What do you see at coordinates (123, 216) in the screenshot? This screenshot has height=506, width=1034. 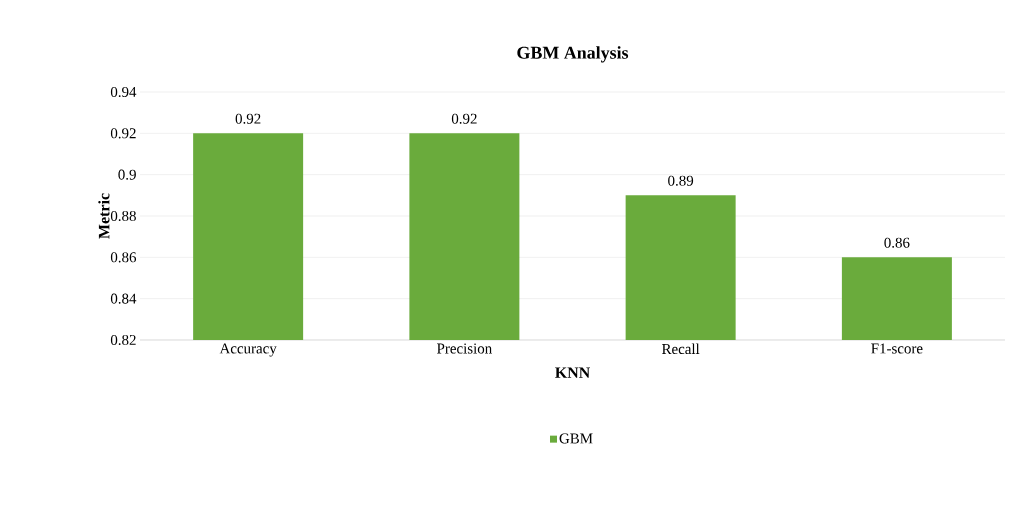 I see `y-tick-label: 0.88` at bounding box center [123, 216].